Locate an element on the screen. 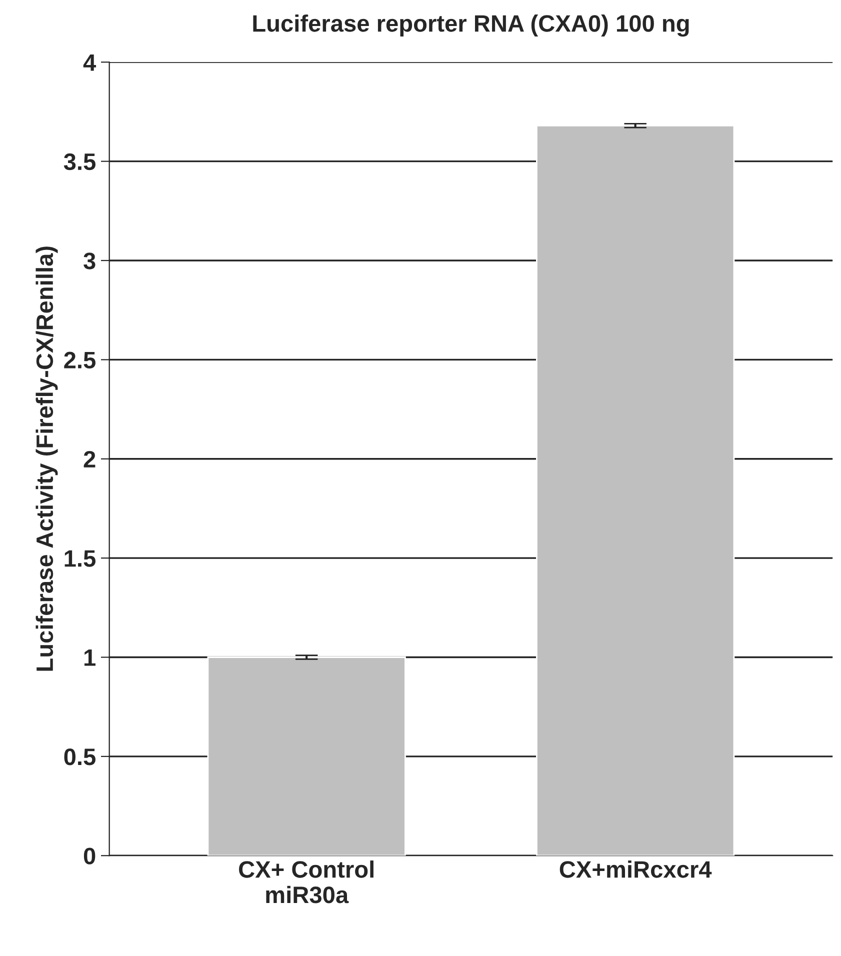  y-tick-label: 3 is located at coordinates (90, 261).